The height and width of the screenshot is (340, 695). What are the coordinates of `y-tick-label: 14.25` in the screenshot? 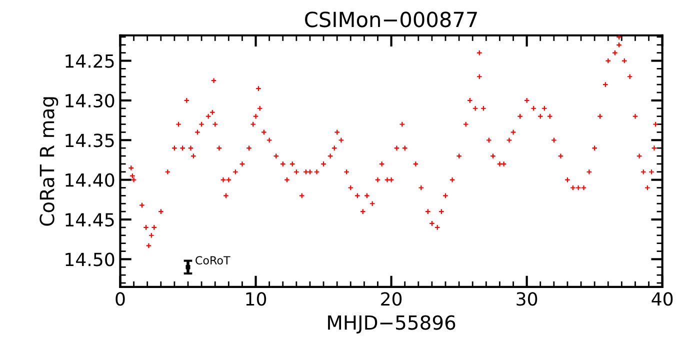 It's located at (90, 61).